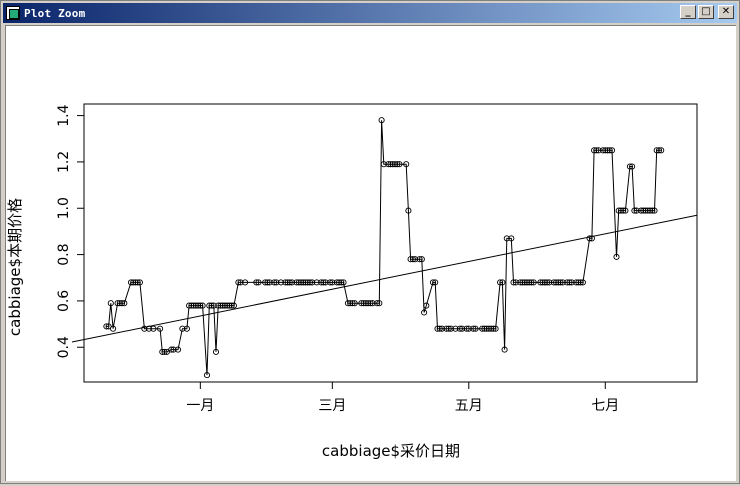 The width and height of the screenshot is (740, 486). I want to click on title-bar: Plot Zoom _ □ ✕, so click(370, 13).